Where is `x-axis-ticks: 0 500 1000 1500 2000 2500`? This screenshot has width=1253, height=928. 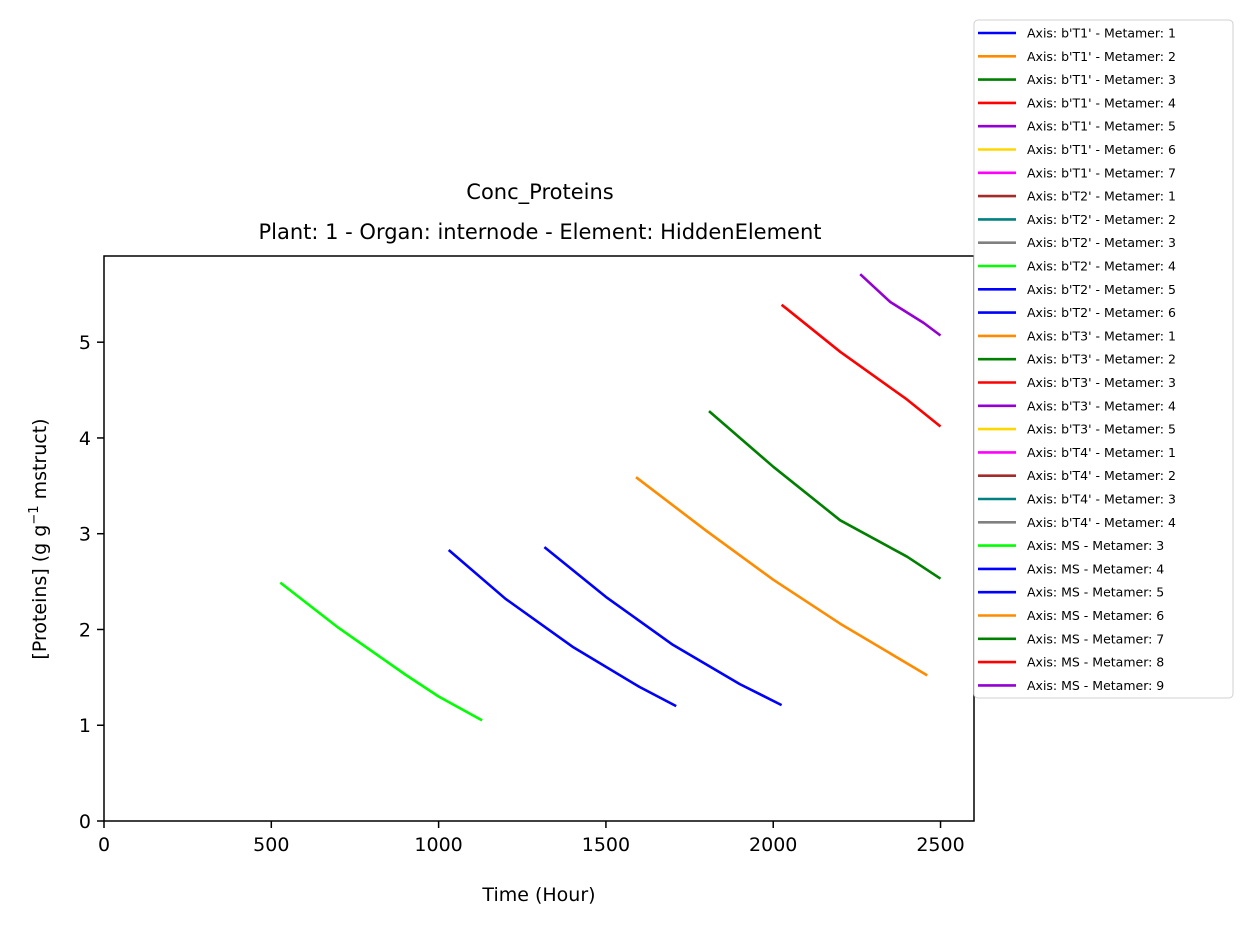 x-axis-ticks: 0 500 1000 1500 2000 2500 is located at coordinates (531, 838).